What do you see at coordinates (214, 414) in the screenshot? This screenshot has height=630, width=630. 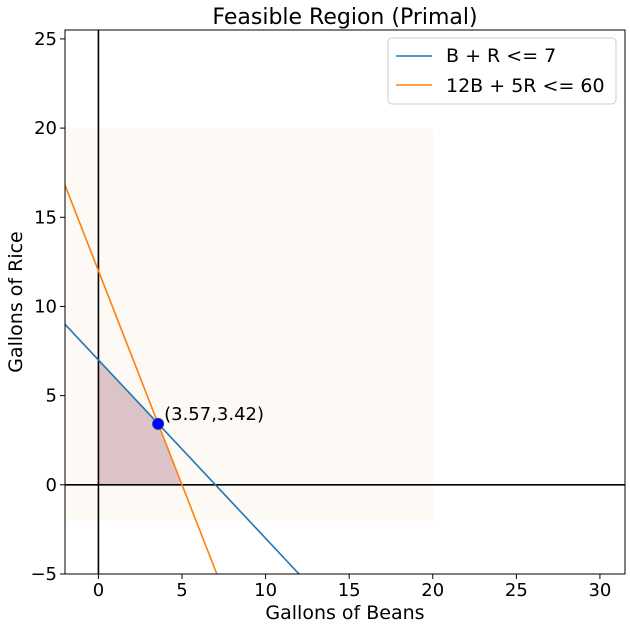 I see `optimal-point-label: (3.57,3.42)` at bounding box center [214, 414].